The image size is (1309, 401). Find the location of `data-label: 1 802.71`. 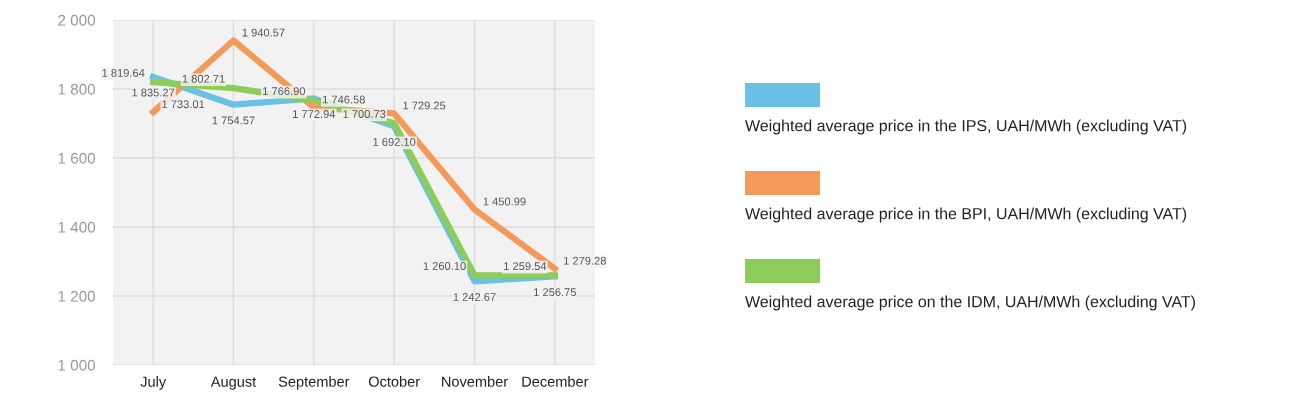

data-label: 1 802.71 is located at coordinates (203, 78).